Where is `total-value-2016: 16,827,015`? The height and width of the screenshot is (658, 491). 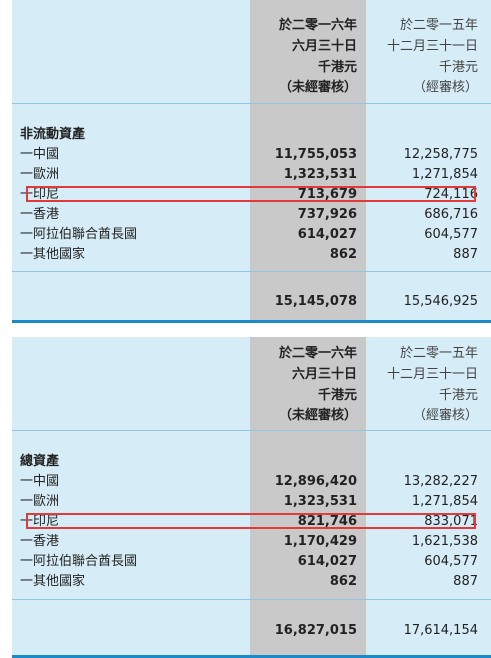 total-value-2016: 16,827,015 is located at coordinates (315, 630).